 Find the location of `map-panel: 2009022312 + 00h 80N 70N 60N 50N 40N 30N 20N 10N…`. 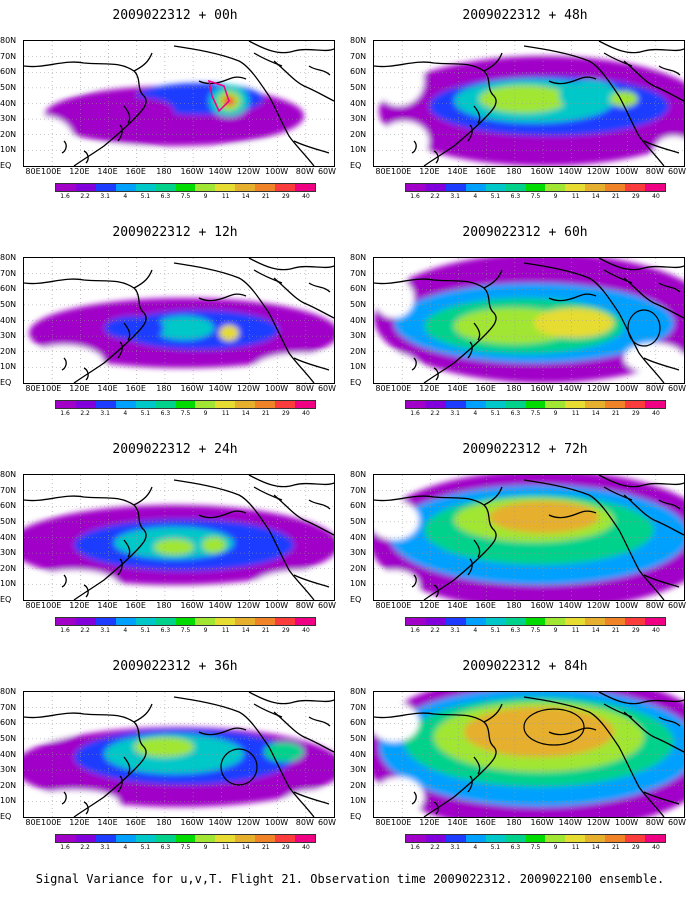

map-panel: 2009022312 + 00h 80N 70N 60N 50N 40N 30N 20N 10N… is located at coordinates (175, 112).